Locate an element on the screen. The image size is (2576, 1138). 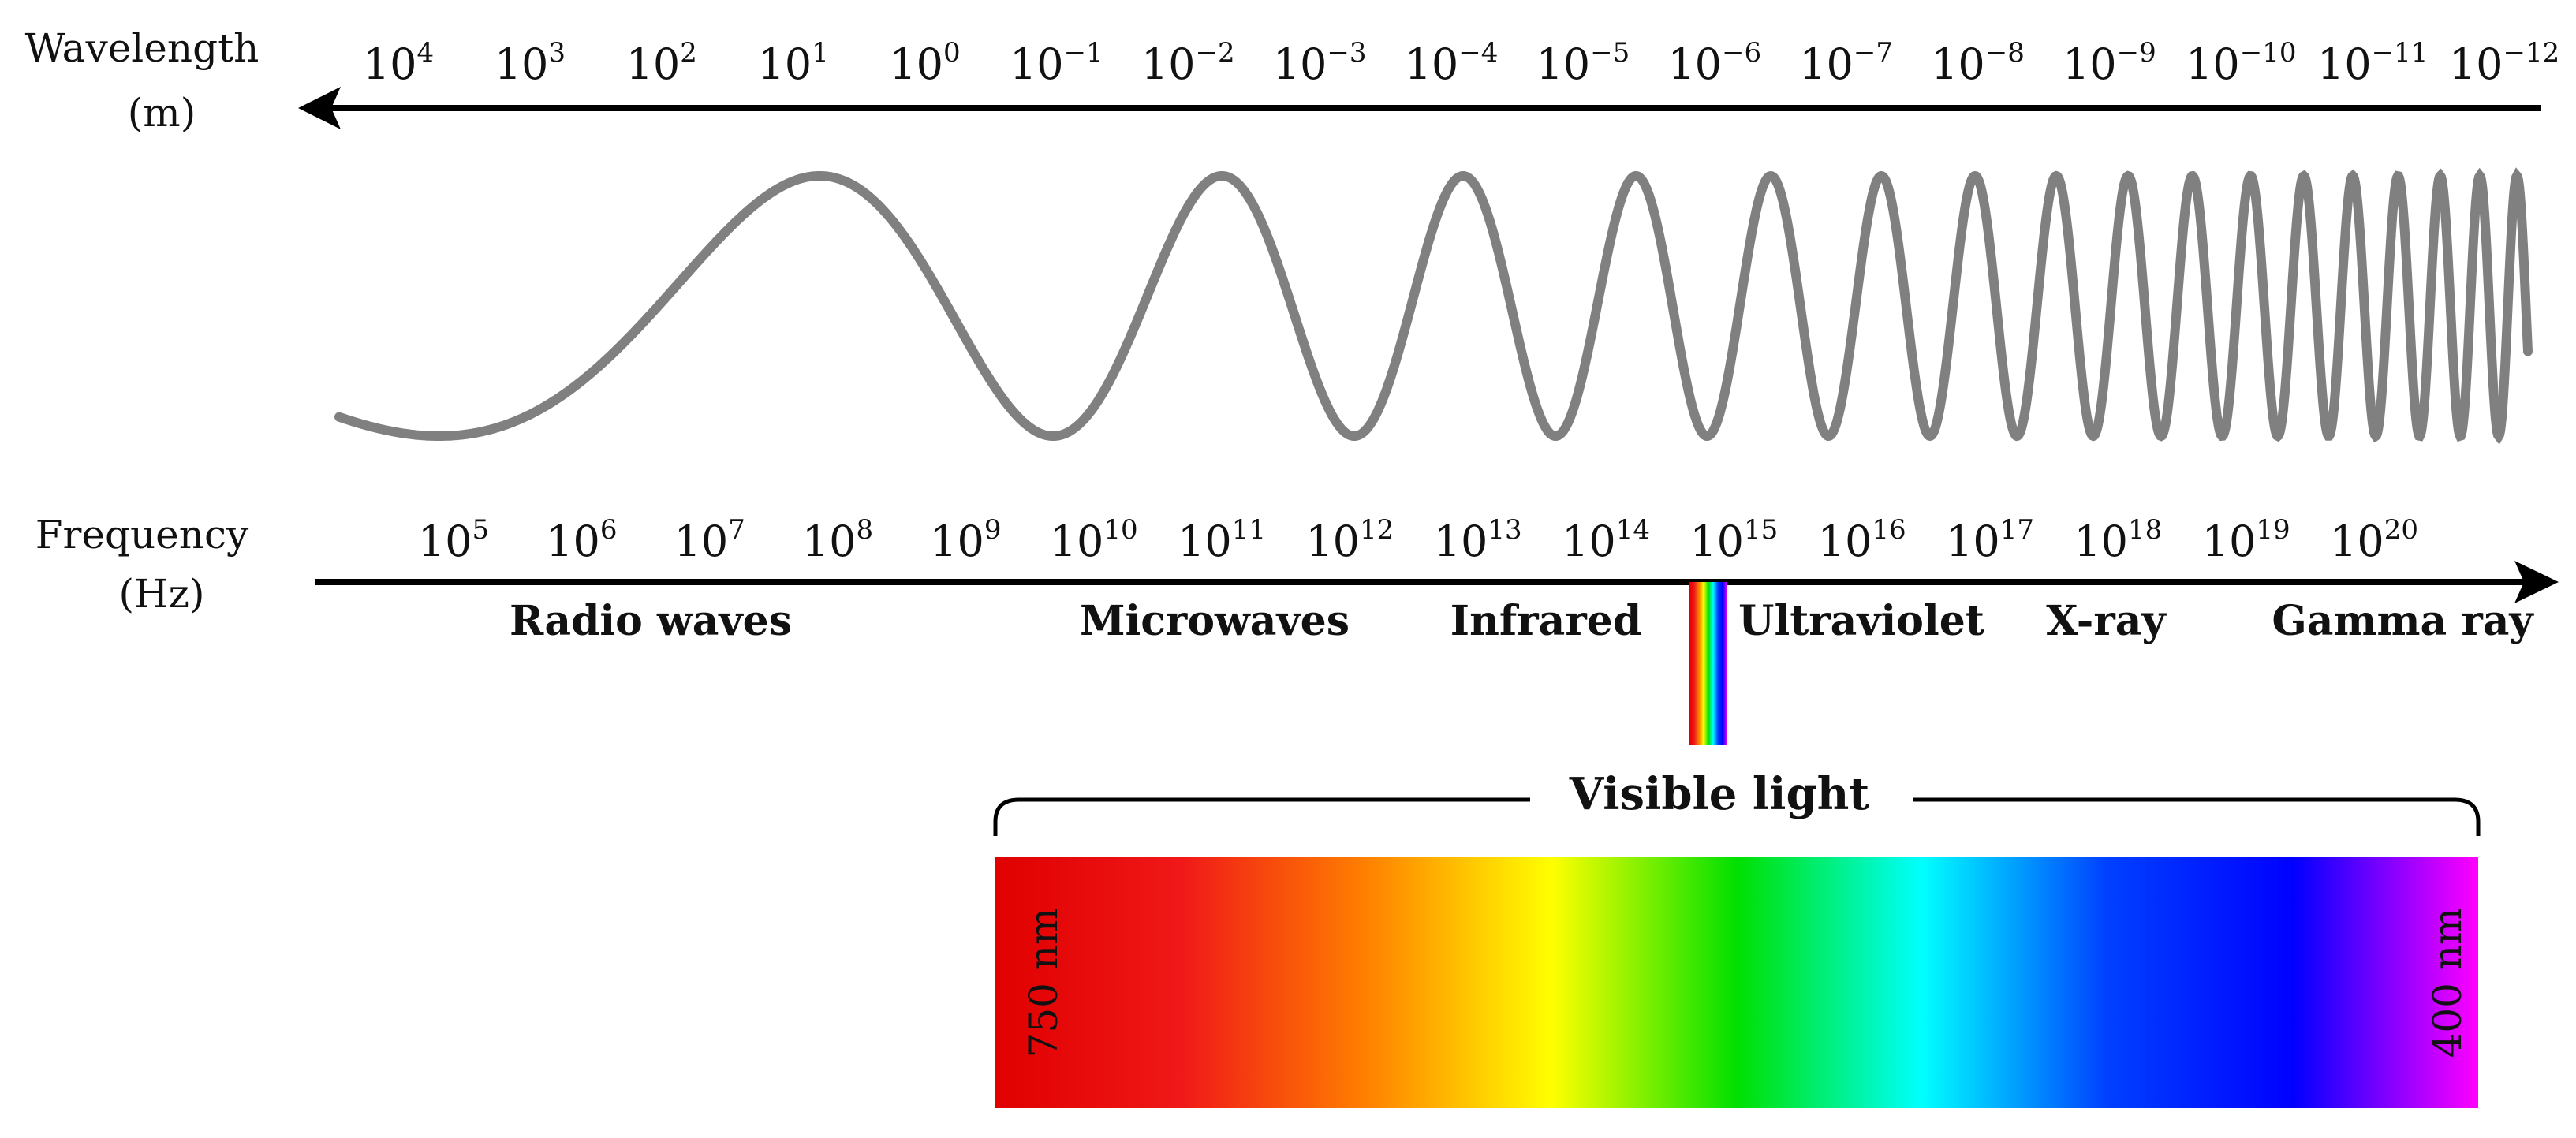
frequency-tick-label: 10²⁰ is located at coordinates (2374, 540).